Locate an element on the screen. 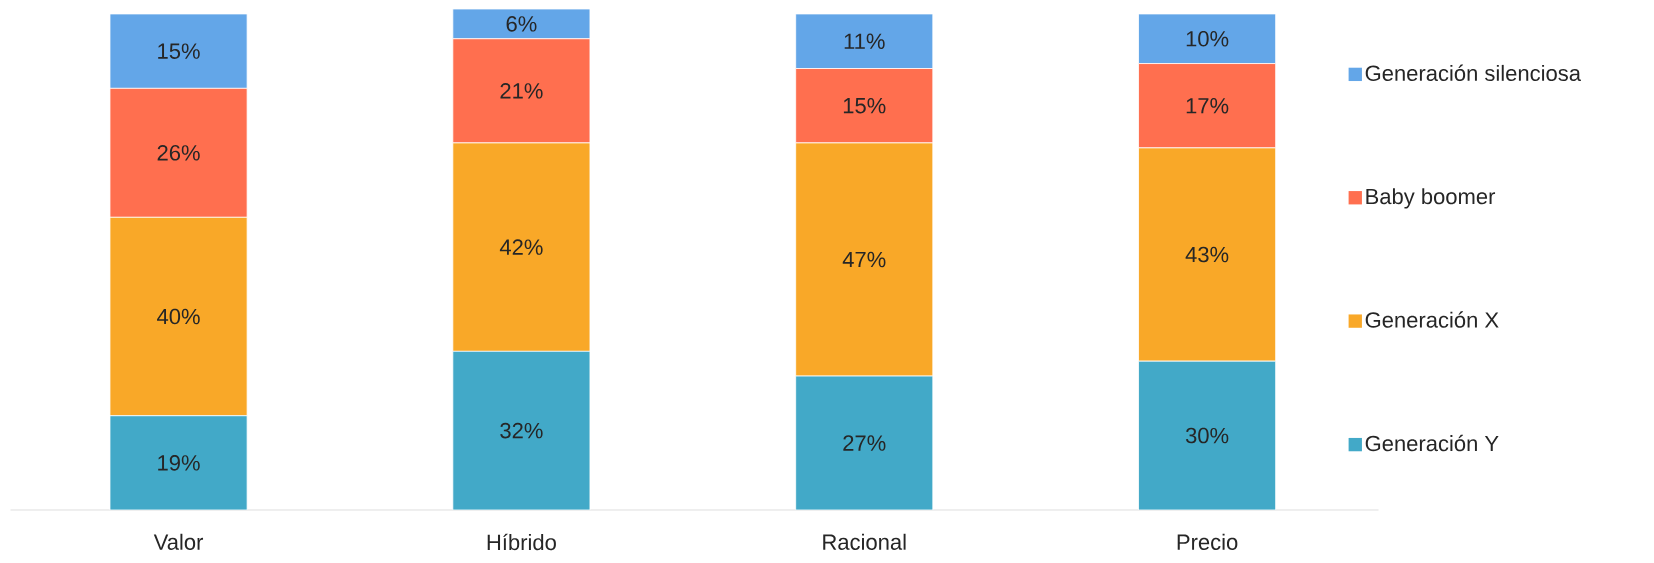  data-label: 19% is located at coordinates (179, 463).